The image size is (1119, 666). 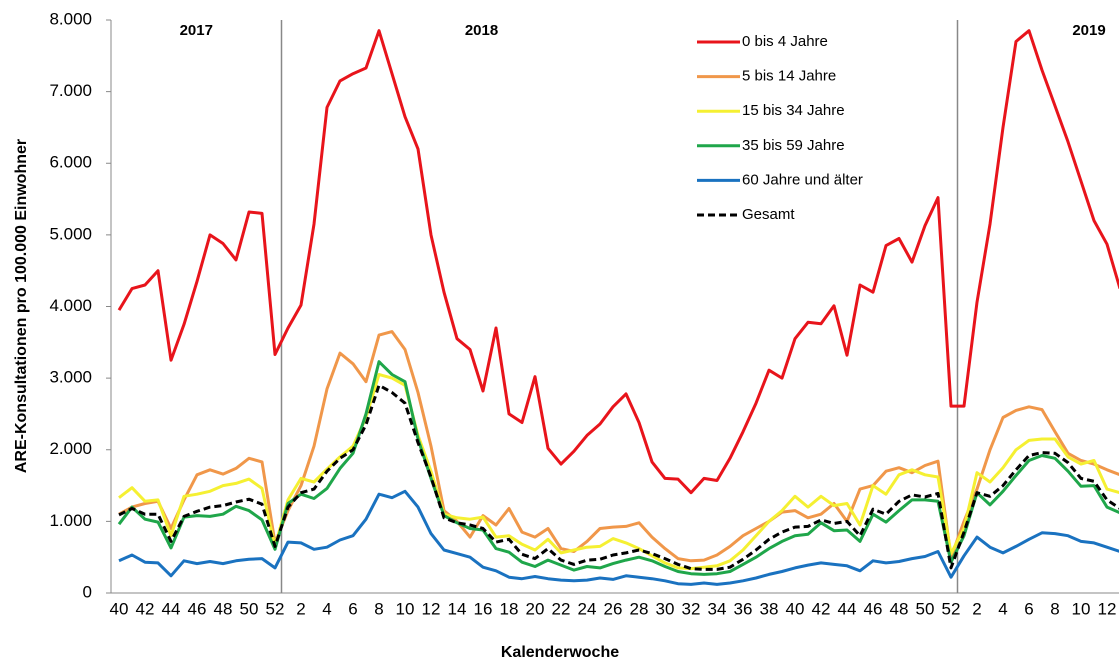 What do you see at coordinates (1088, 30) in the screenshot?
I see `year-label: 2019` at bounding box center [1088, 30].